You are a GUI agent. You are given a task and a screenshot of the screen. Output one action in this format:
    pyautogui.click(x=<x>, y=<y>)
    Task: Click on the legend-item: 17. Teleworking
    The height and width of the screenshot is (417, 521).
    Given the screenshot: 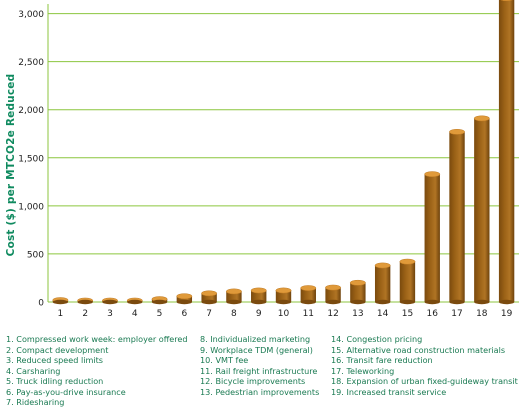 What is the action you would take?
    pyautogui.click(x=363, y=370)
    